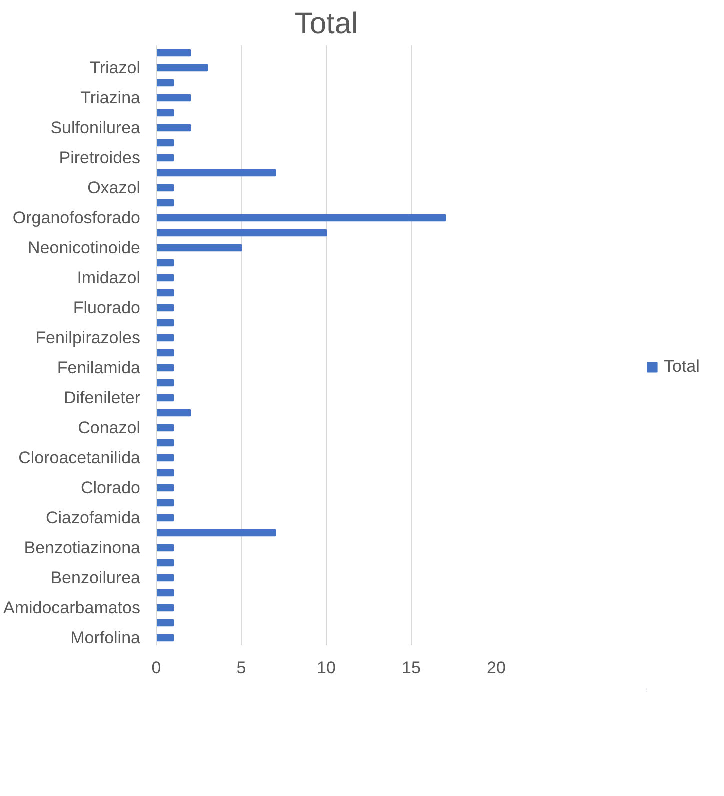 This screenshot has height=796, width=724. What do you see at coordinates (326, 668) in the screenshot?
I see `x-tick-label: 10` at bounding box center [326, 668].